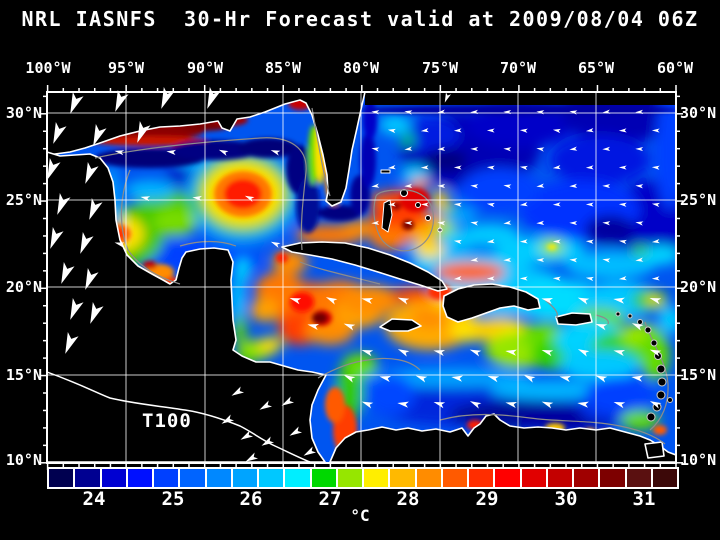 The height and width of the screenshot is (540, 720). Describe the element at coordinates (283, 68) in the screenshot. I see `lon-tick-label: 85°W` at that location.